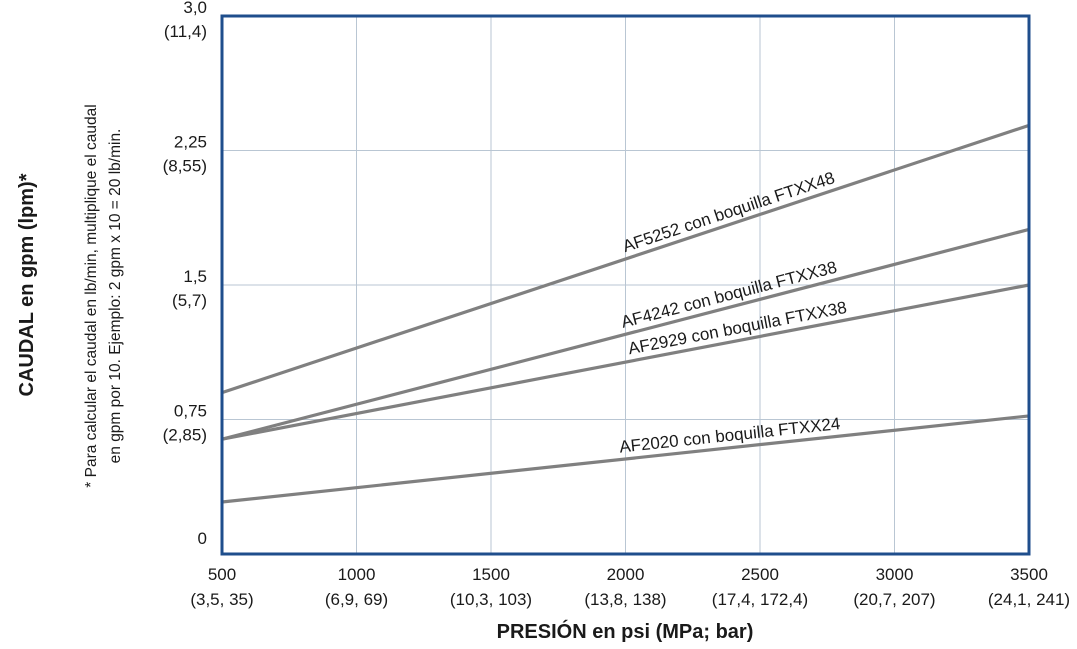  Describe the element at coordinates (356, 599) in the screenshot. I see `x-tick-sublabel: (6,9, 69)` at that location.